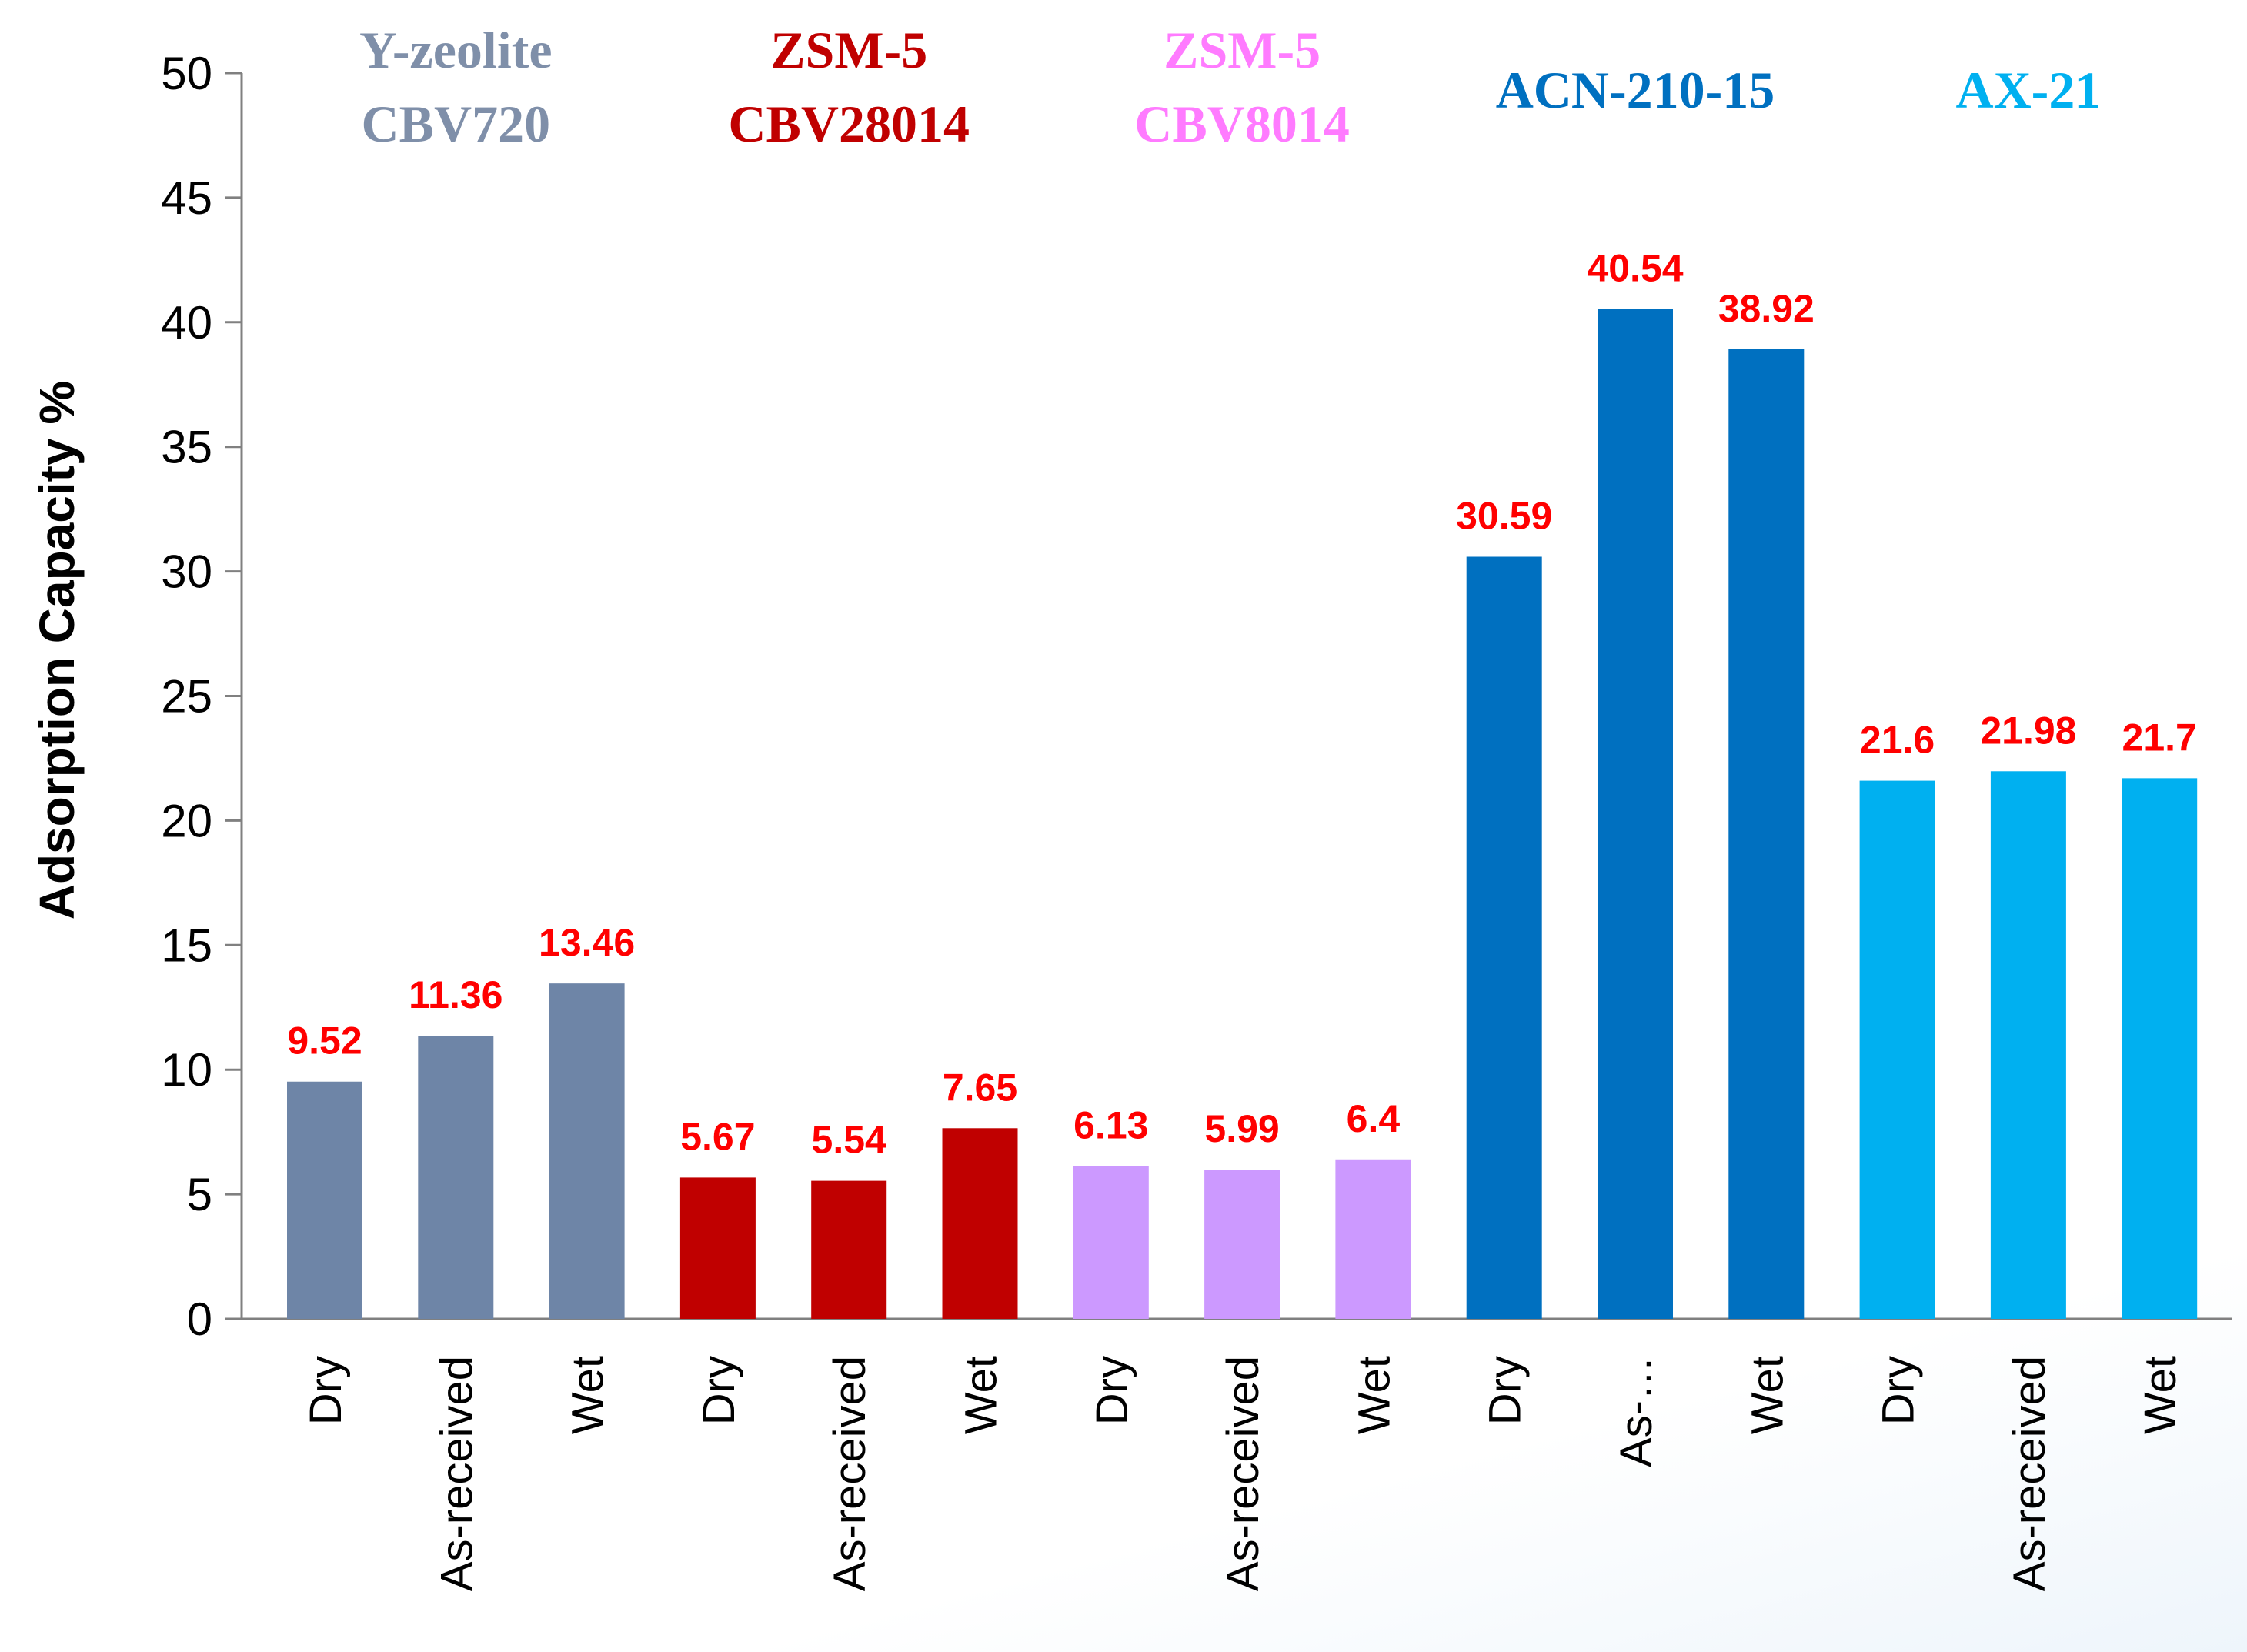  I want to click on y-tick-label: 30, so click(186, 572).